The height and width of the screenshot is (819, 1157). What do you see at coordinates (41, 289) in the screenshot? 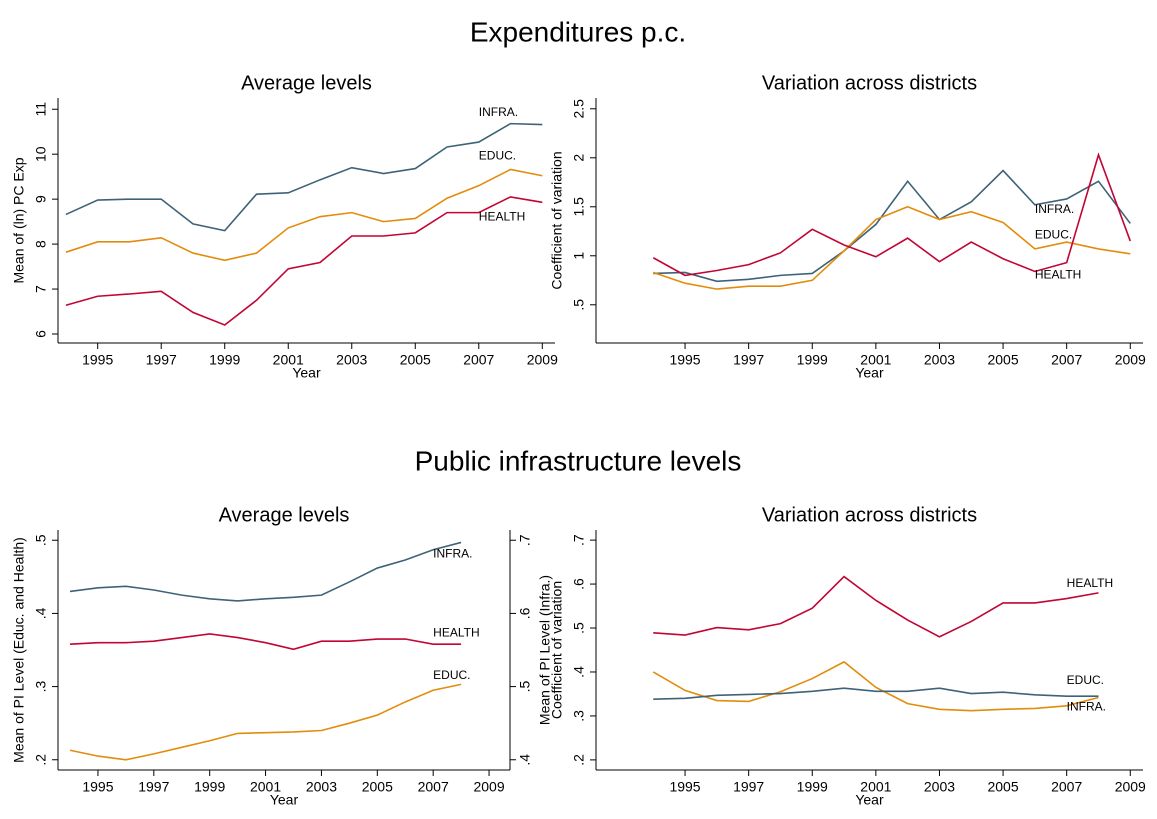
I see `y-tick-label: 7` at bounding box center [41, 289].